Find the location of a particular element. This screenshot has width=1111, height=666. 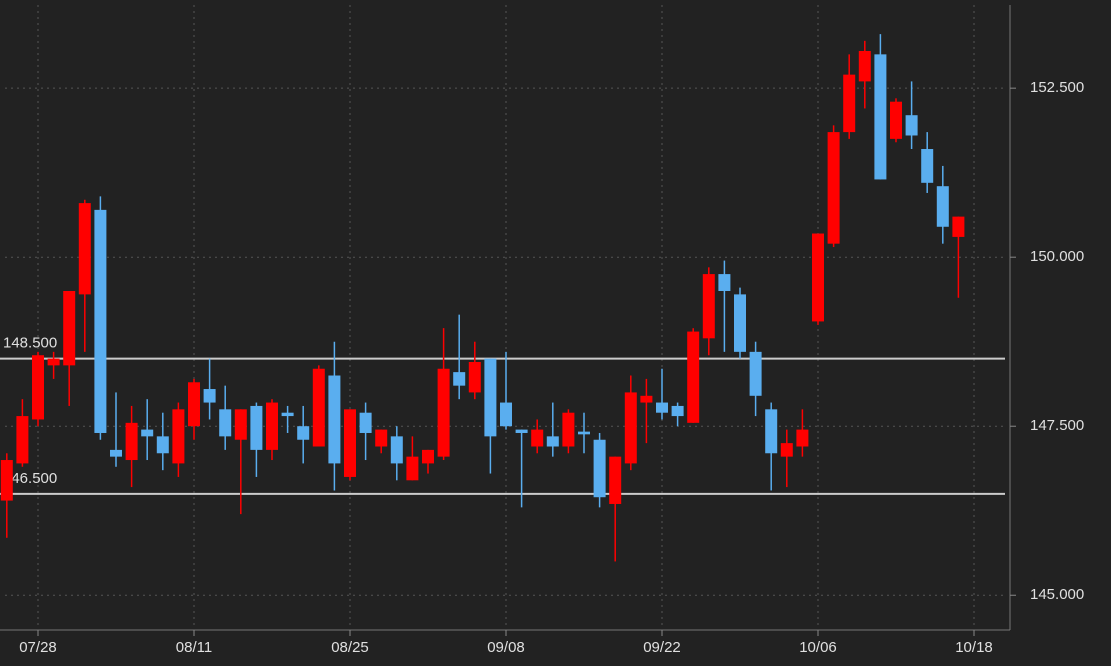

x-tick-label: 09/22 is located at coordinates (662, 647).